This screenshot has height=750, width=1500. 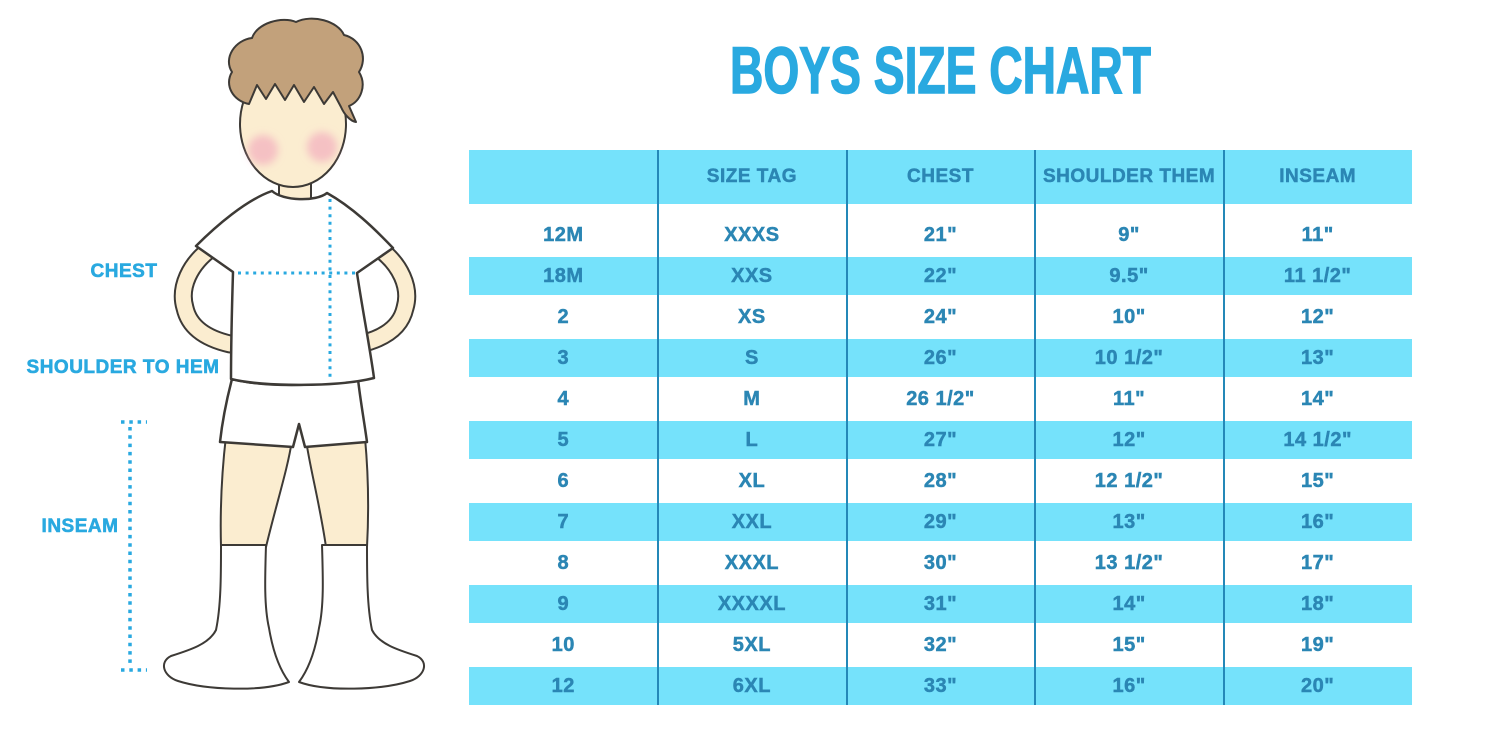 What do you see at coordinates (752, 399) in the screenshot?
I see `table-cell: M` at bounding box center [752, 399].